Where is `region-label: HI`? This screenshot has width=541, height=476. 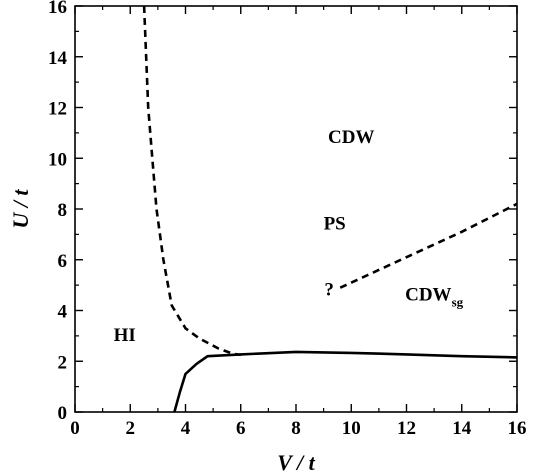
region-label: HI is located at coordinates (125, 335).